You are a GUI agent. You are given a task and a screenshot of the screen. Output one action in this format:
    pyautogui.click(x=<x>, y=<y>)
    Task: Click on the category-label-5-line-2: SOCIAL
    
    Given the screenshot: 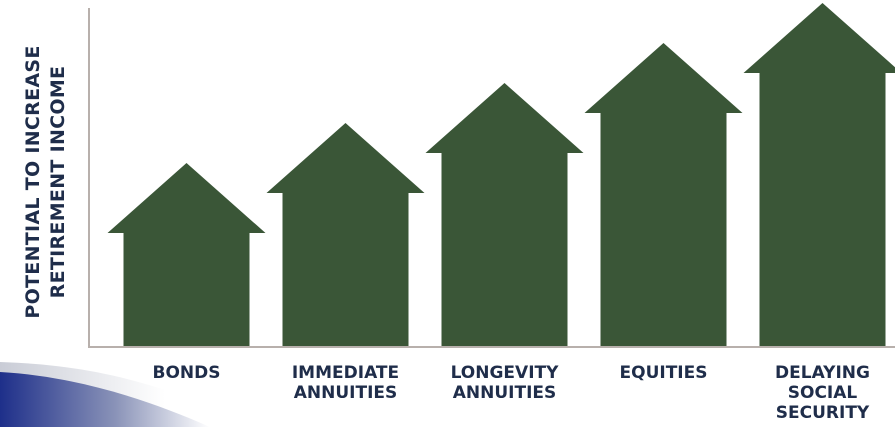 What is the action you would take?
    pyautogui.click(x=822, y=393)
    